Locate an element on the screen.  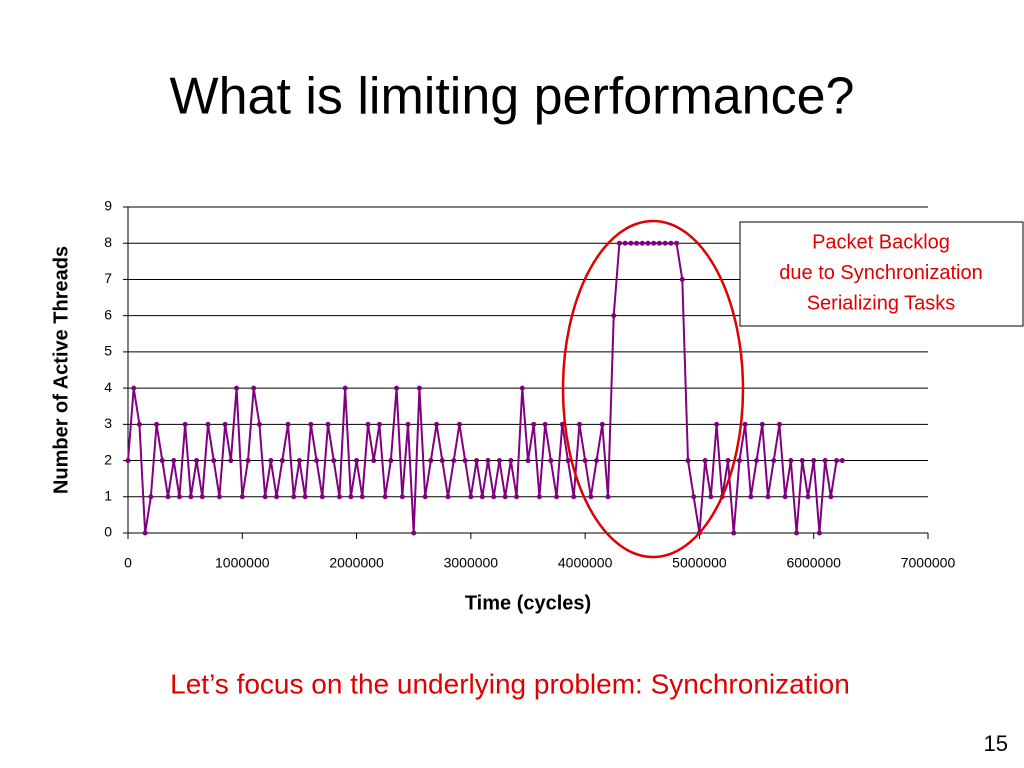
x-tick-label: 3000000 is located at coordinates (471, 563).